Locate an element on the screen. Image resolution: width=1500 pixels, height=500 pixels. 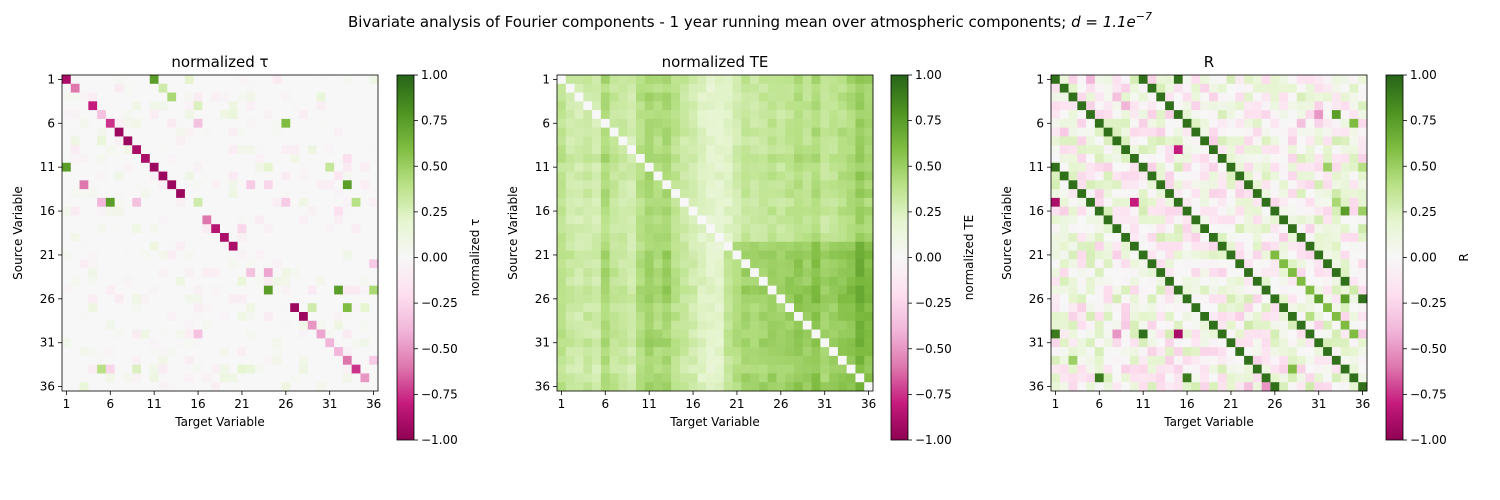
colorbar-tick-label: −0.50 is located at coordinates (1428, 349).